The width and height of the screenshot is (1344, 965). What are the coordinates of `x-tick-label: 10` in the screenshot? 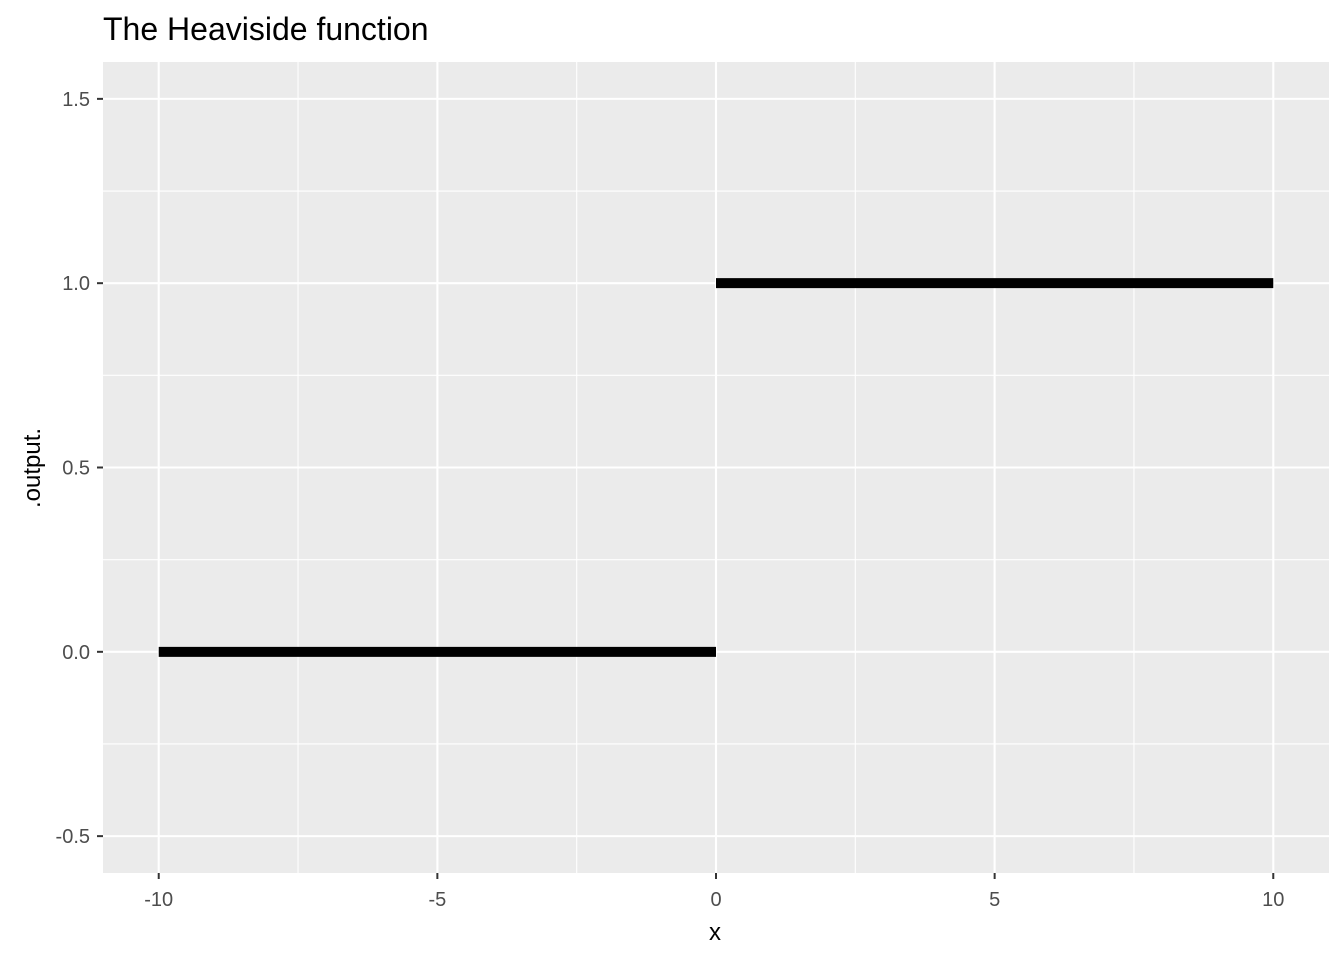 It's located at (1273, 900).